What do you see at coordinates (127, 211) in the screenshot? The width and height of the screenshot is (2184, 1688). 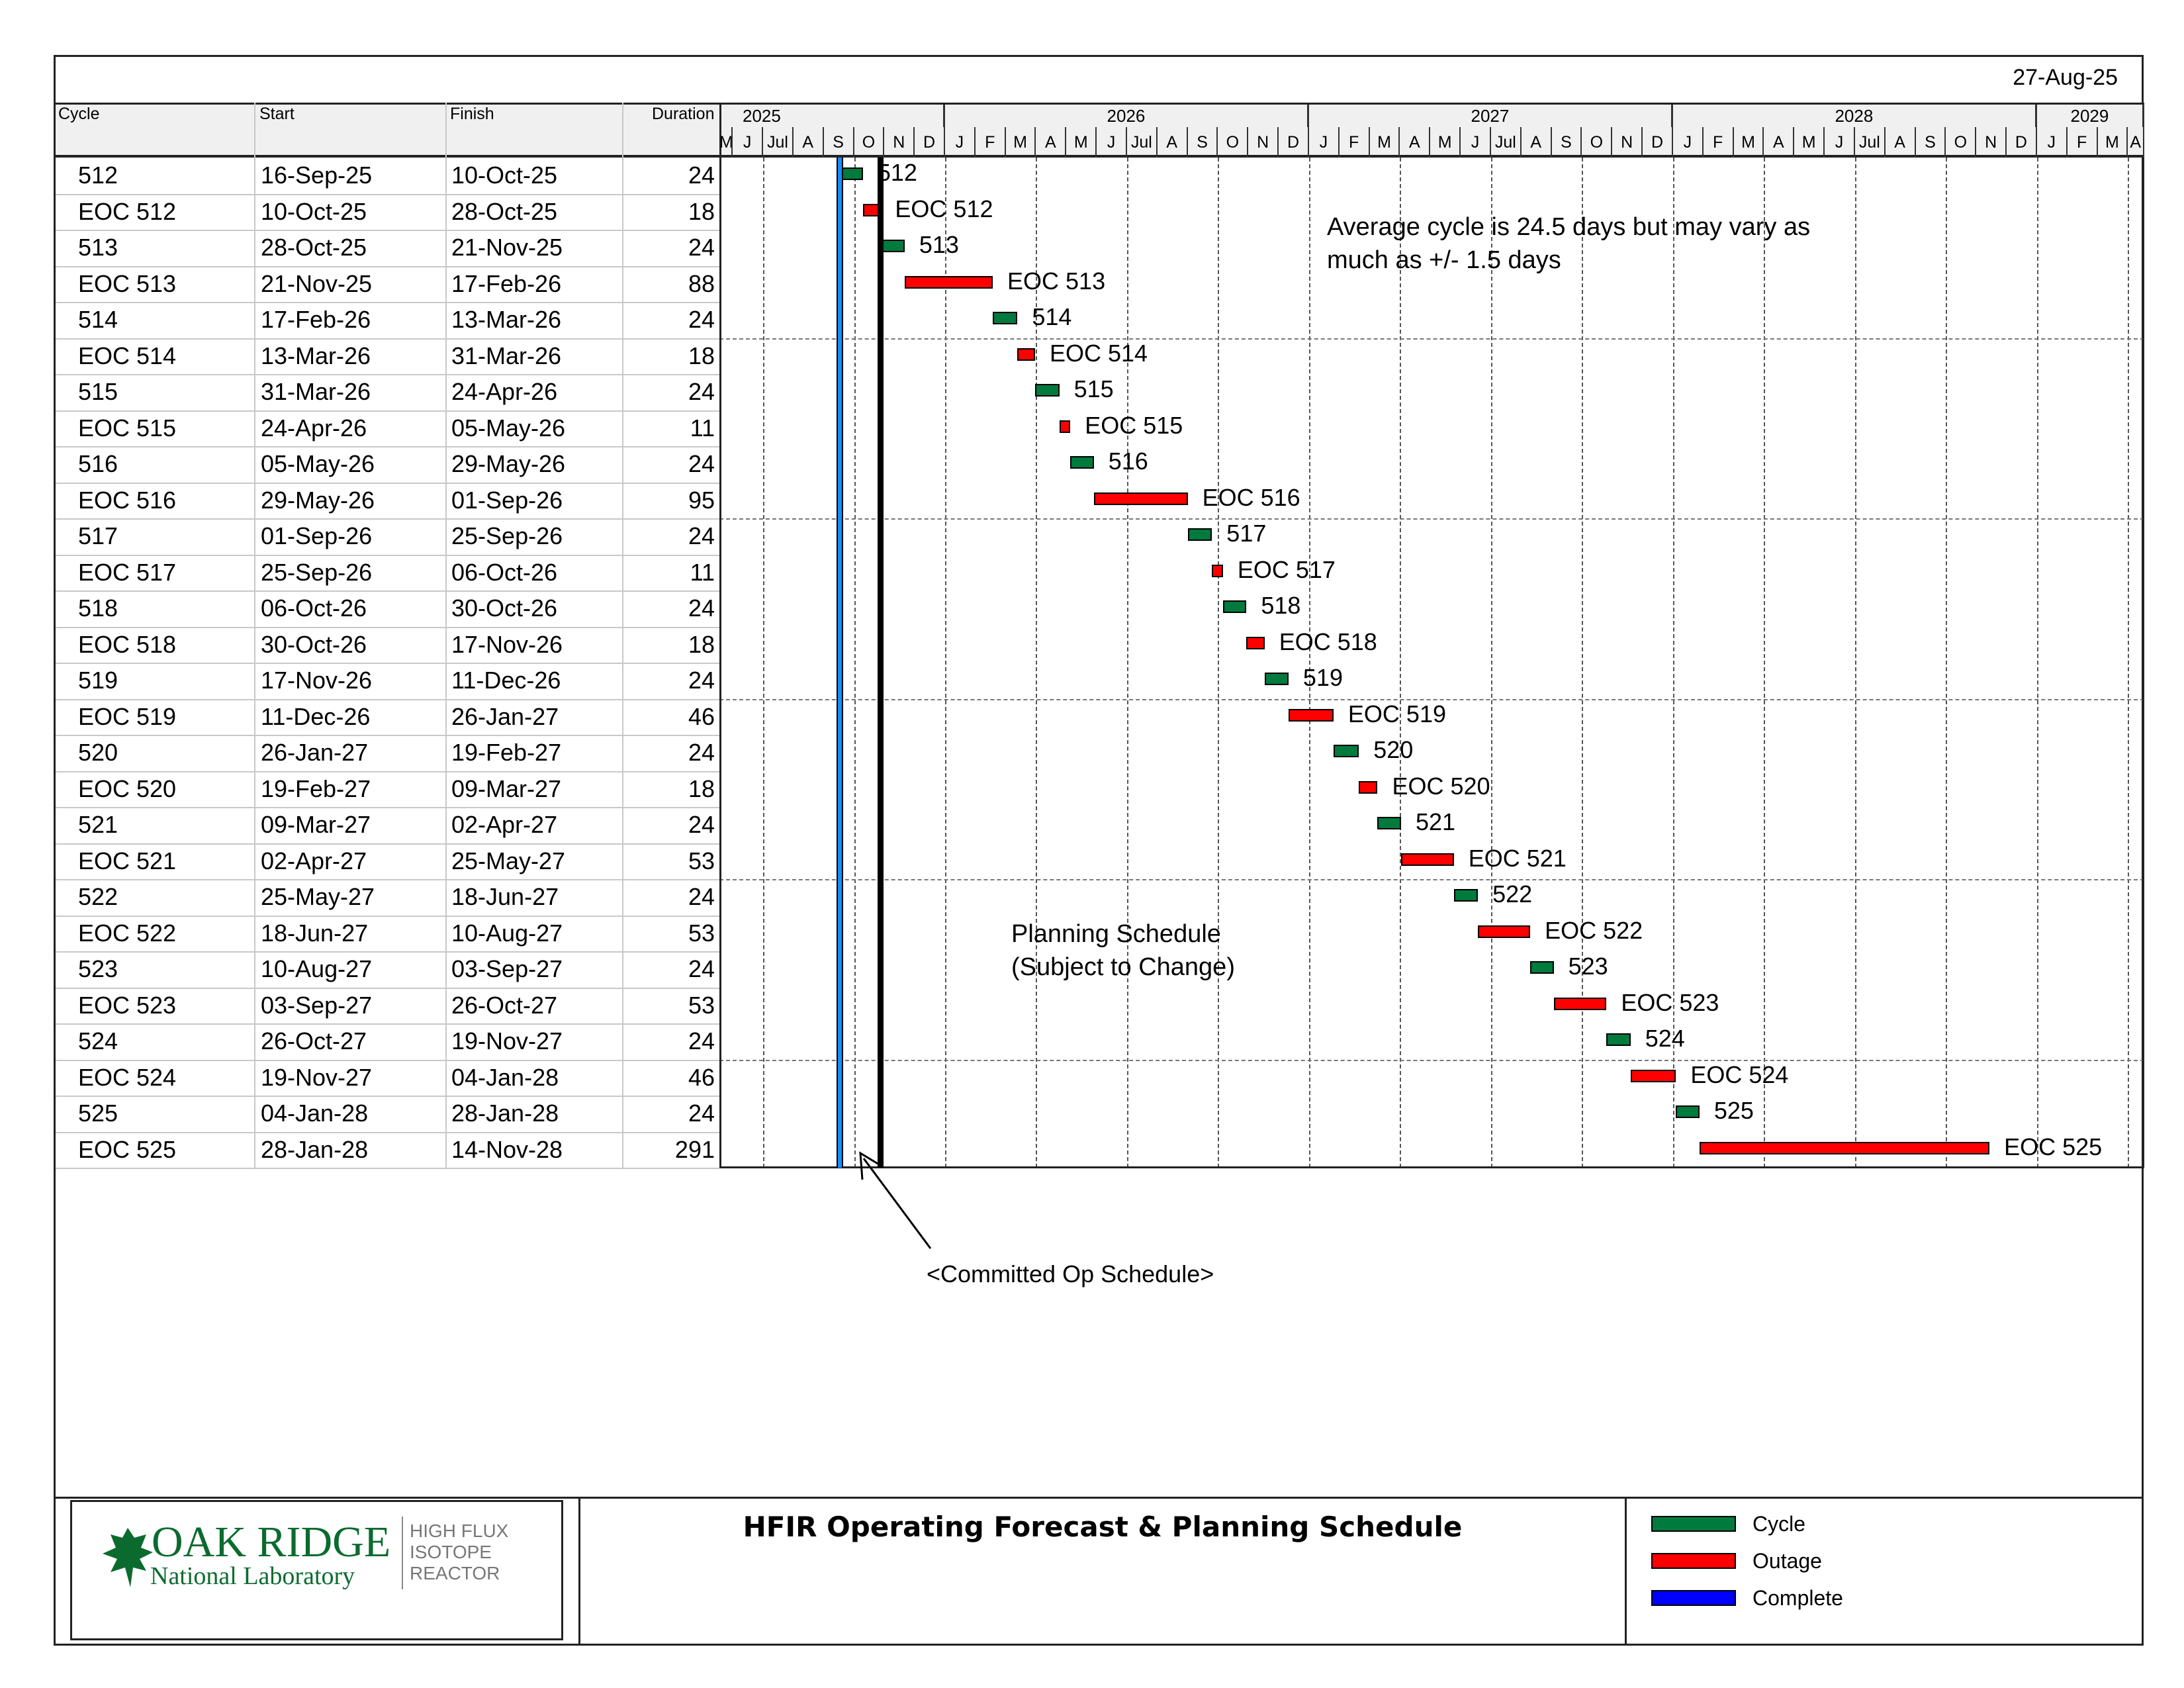 I see `cell-cycle: EOC 512` at bounding box center [127, 211].